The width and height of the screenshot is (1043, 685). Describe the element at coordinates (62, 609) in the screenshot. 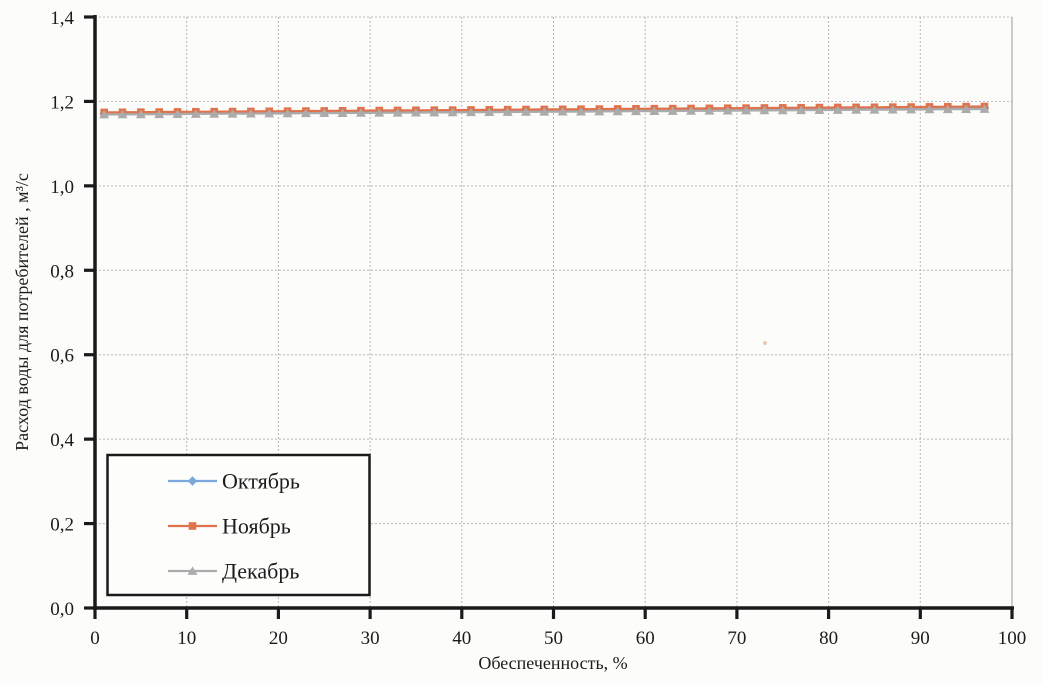

I see `y-tick-label: 0,0` at that location.